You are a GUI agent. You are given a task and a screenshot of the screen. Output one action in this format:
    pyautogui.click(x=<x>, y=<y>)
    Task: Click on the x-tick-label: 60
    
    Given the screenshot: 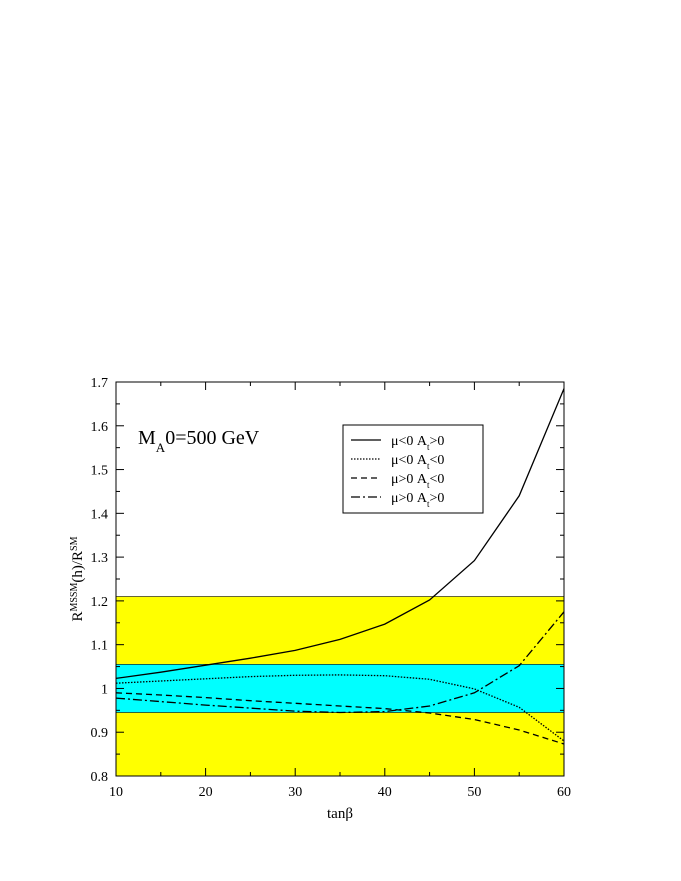 What is the action you would take?
    pyautogui.click(x=564, y=792)
    